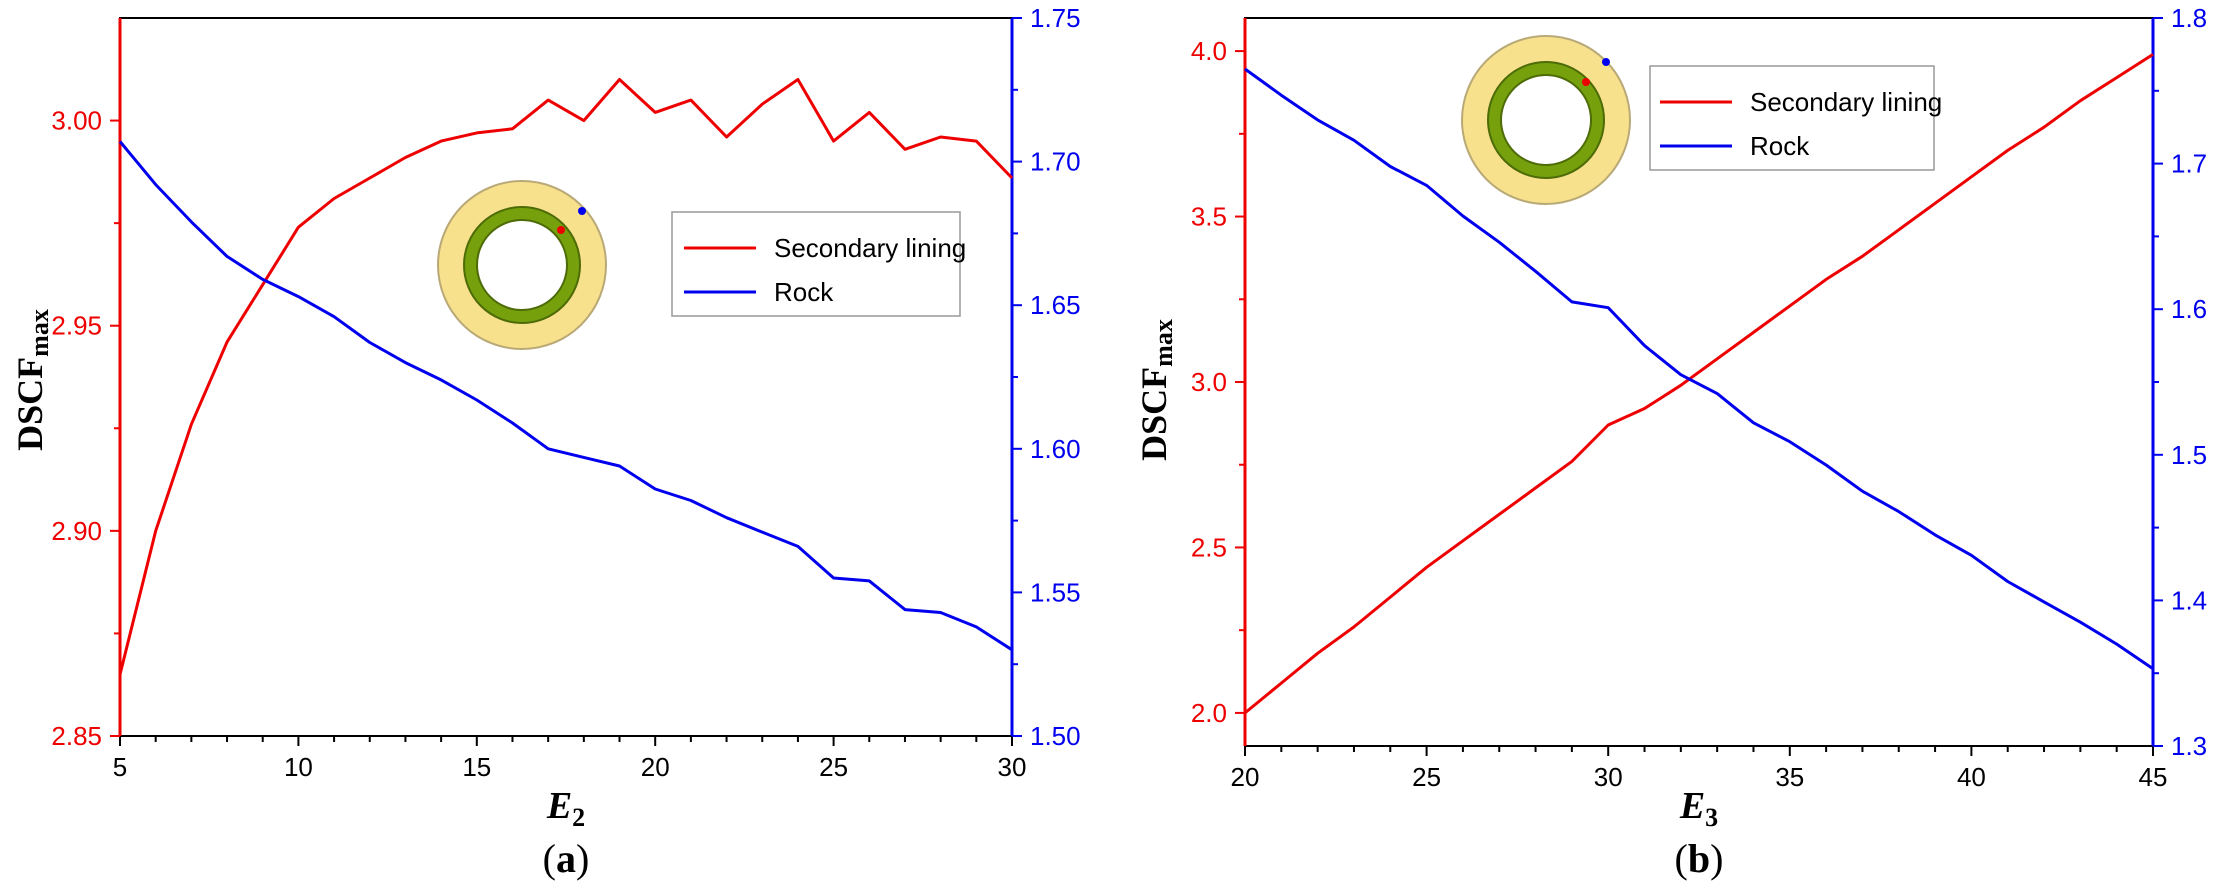  I want to click on chart-a-legend: Secondary lining Rock, so click(818, 264).